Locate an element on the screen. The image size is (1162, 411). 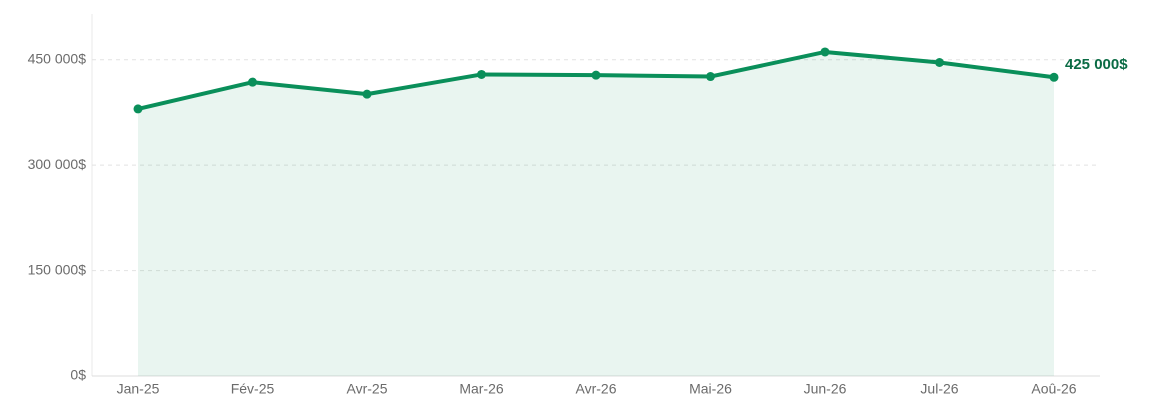
x-tick-label: Mai-26 is located at coordinates (710, 389).